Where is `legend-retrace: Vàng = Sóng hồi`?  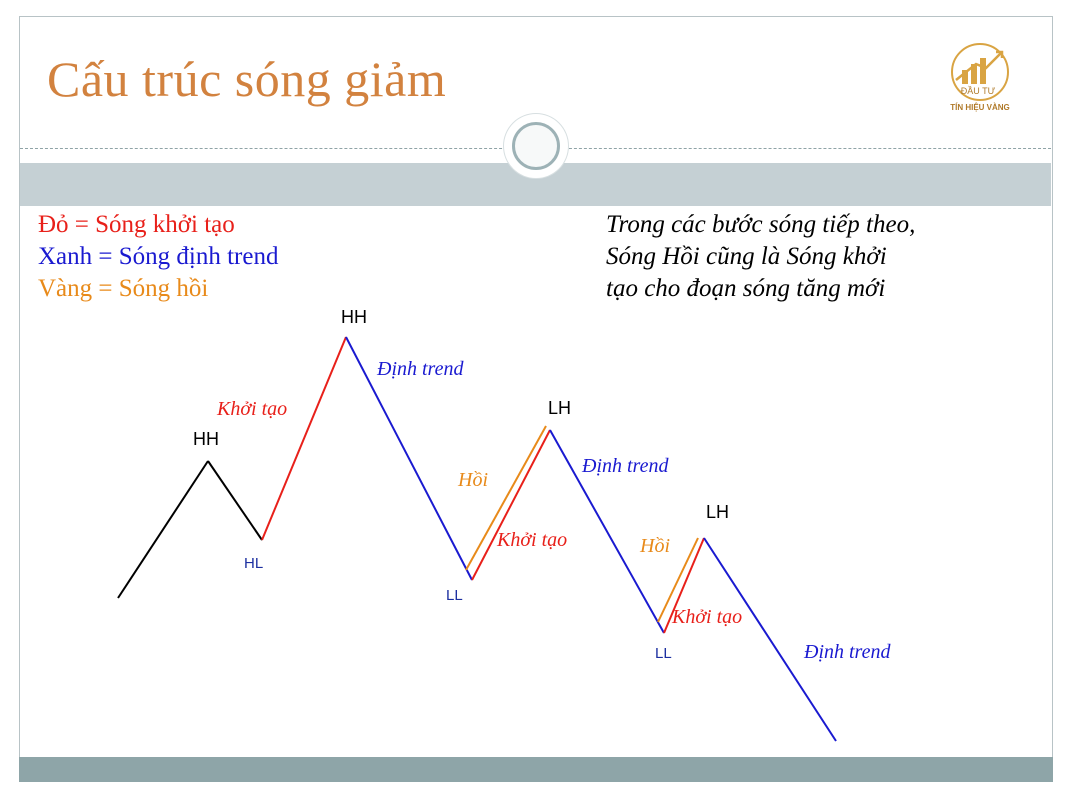
legend-retrace: Vàng = Sóng hồi is located at coordinates (123, 288).